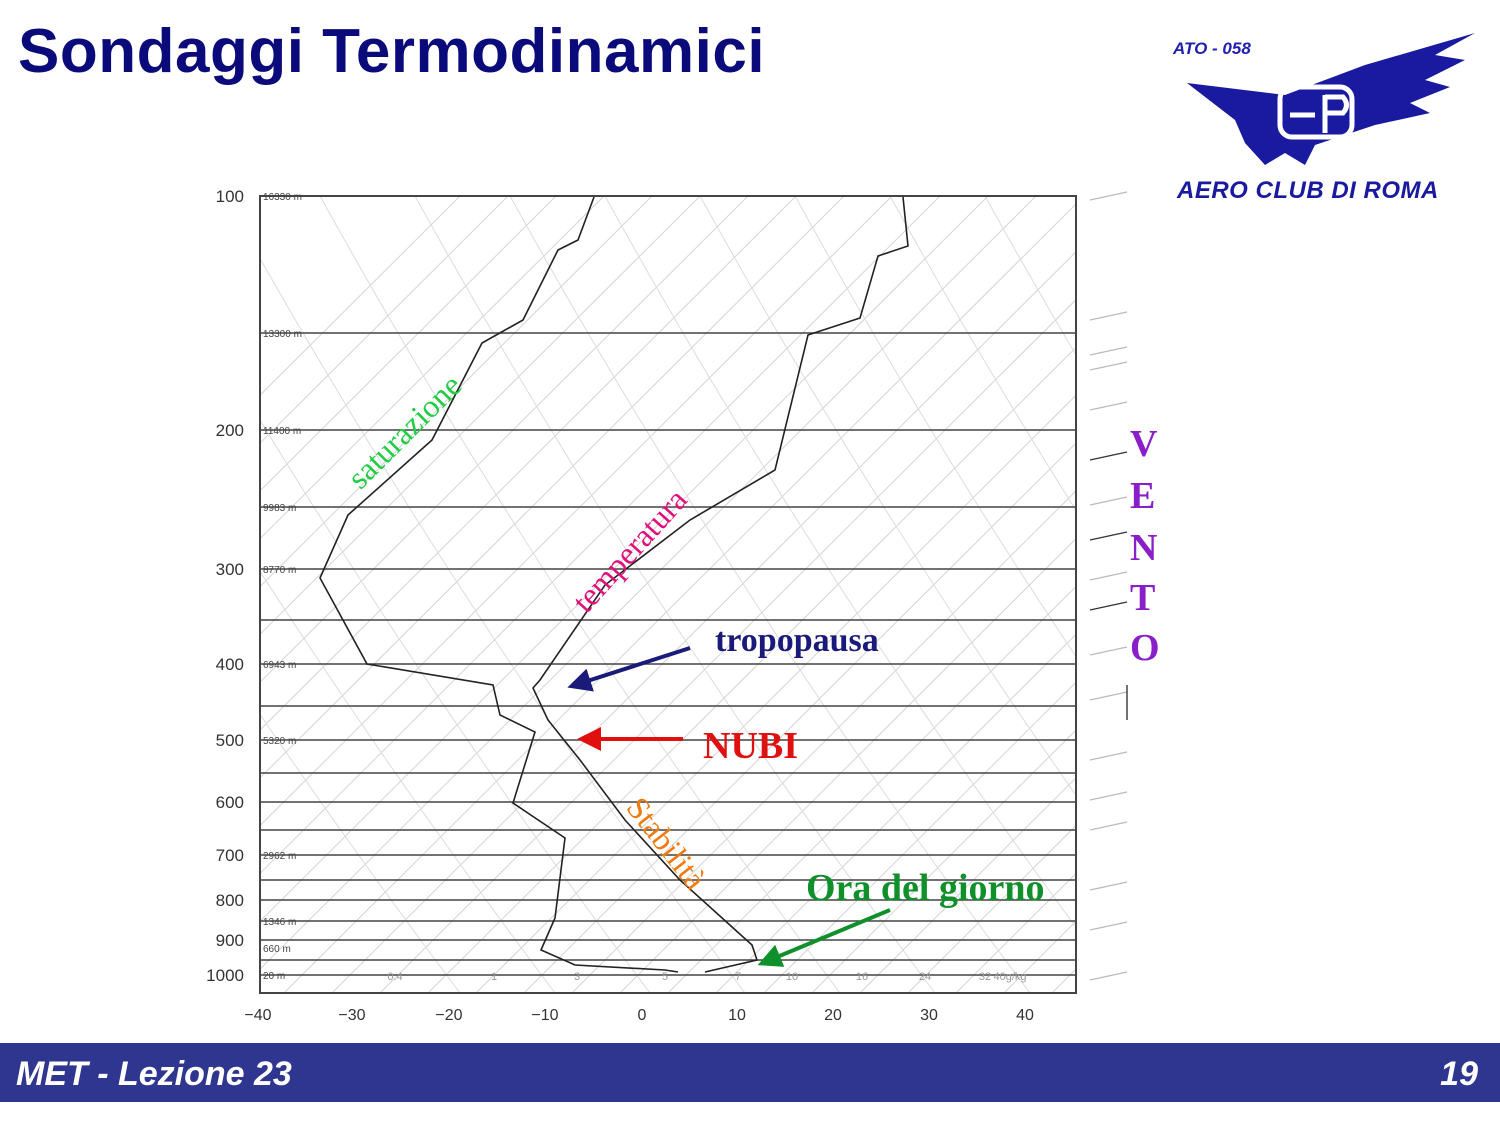 This screenshot has height=1125, width=1500. I want to click on pressure-label: 700, so click(230, 855).